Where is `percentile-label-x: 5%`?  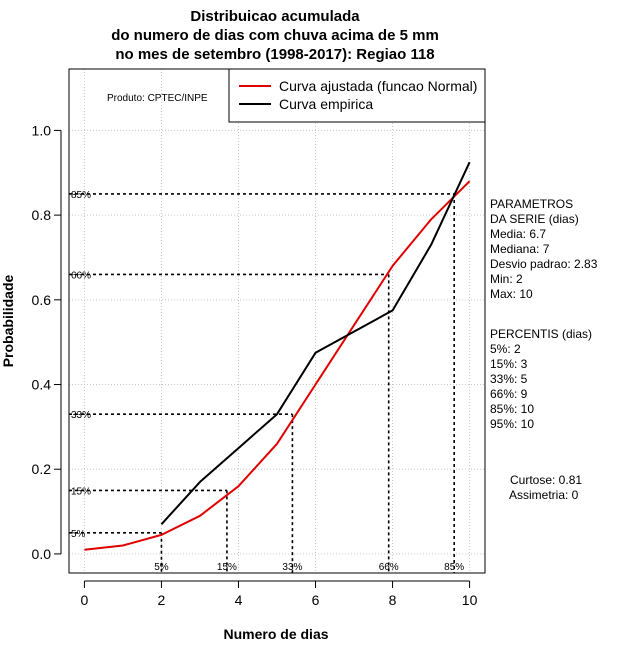
percentile-label-x: 5% is located at coordinates (161, 567).